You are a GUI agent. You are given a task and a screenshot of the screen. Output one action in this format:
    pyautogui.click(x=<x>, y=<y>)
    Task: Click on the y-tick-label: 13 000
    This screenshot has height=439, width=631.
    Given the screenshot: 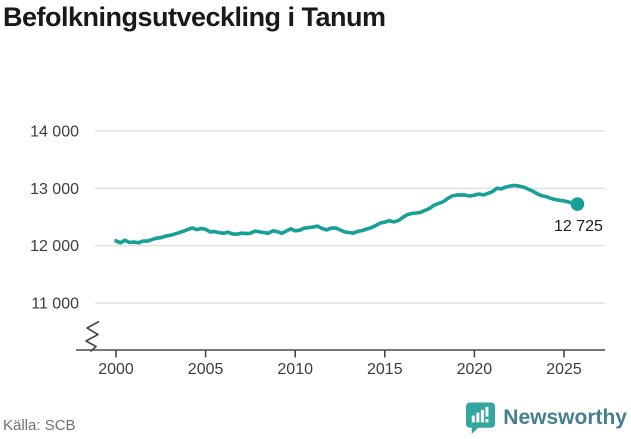 What is the action you would take?
    pyautogui.click(x=54, y=189)
    